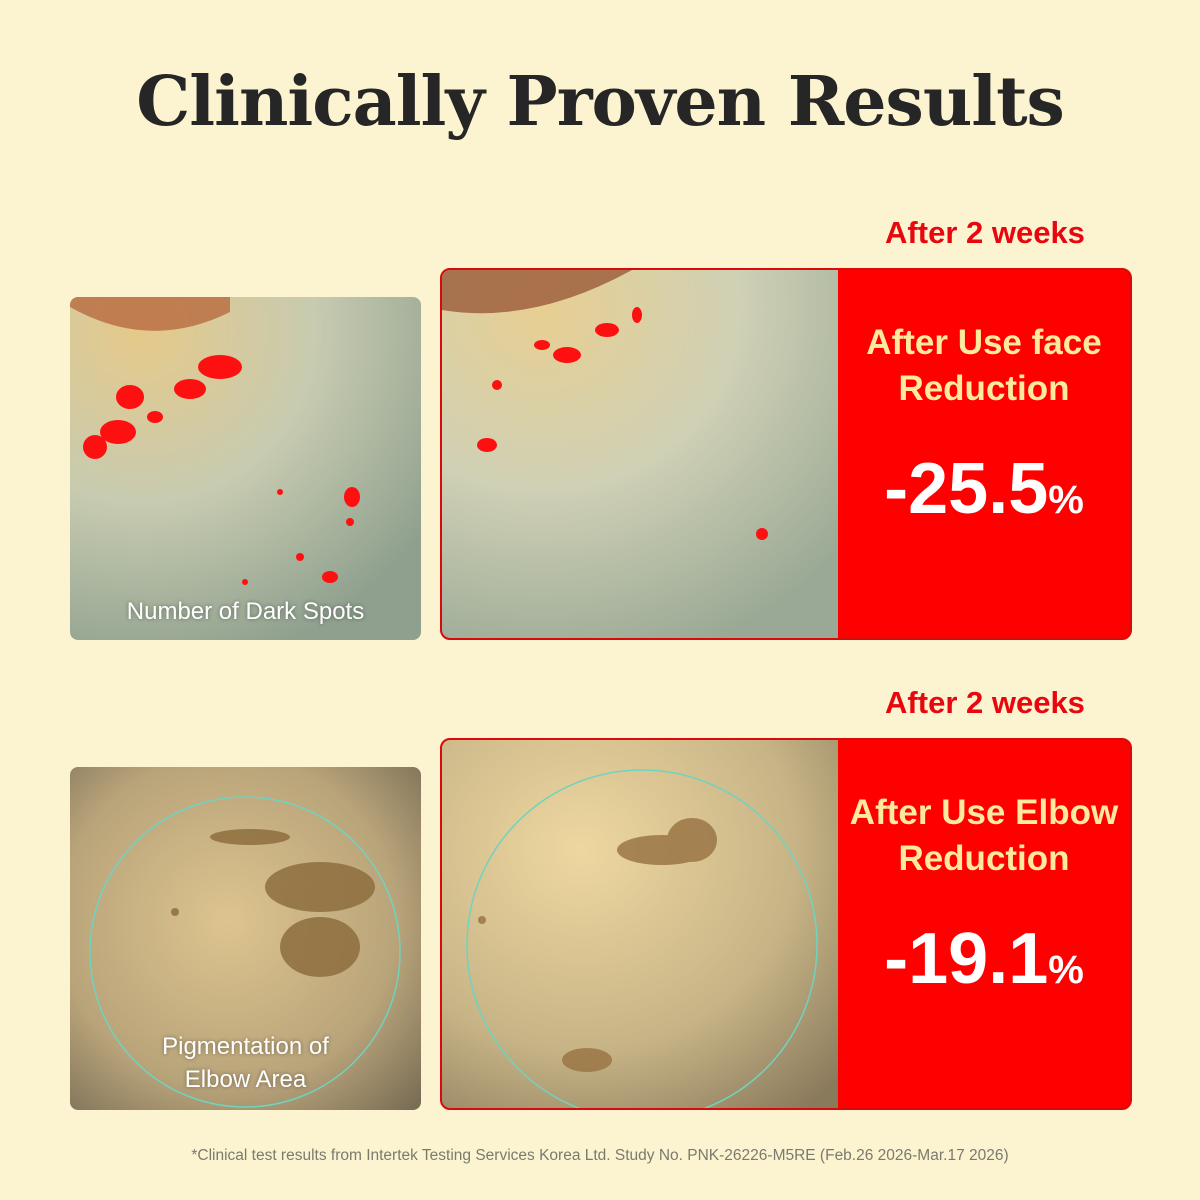  Describe the element at coordinates (984, 366) in the screenshot. I see `result-text: After Use face Reduction` at that location.